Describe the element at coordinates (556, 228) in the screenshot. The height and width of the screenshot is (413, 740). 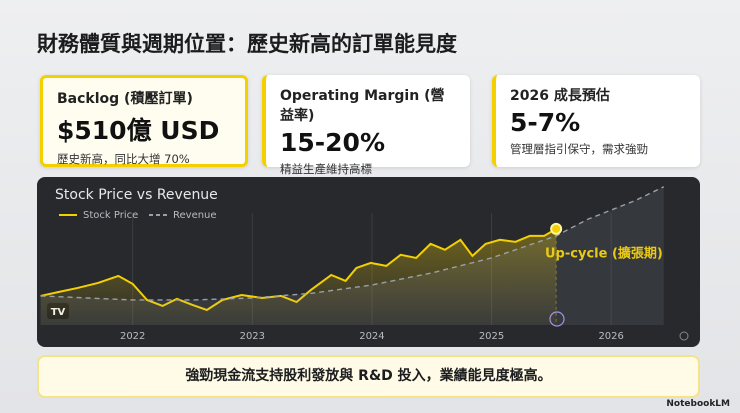
I see `highlight-dot` at that location.